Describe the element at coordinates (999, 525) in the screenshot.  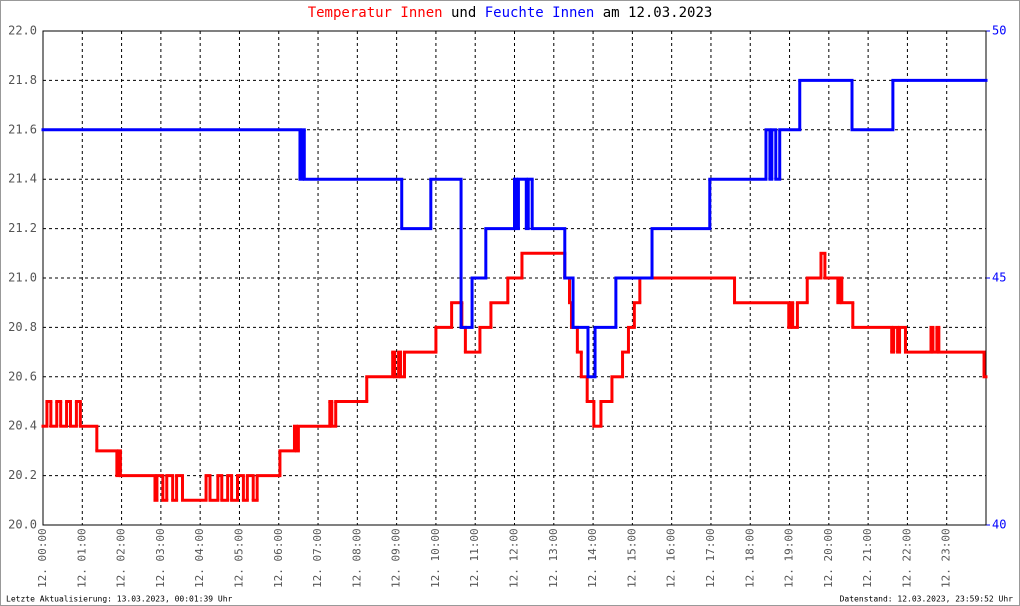
I see `y2-tick-label: 40` at that location.